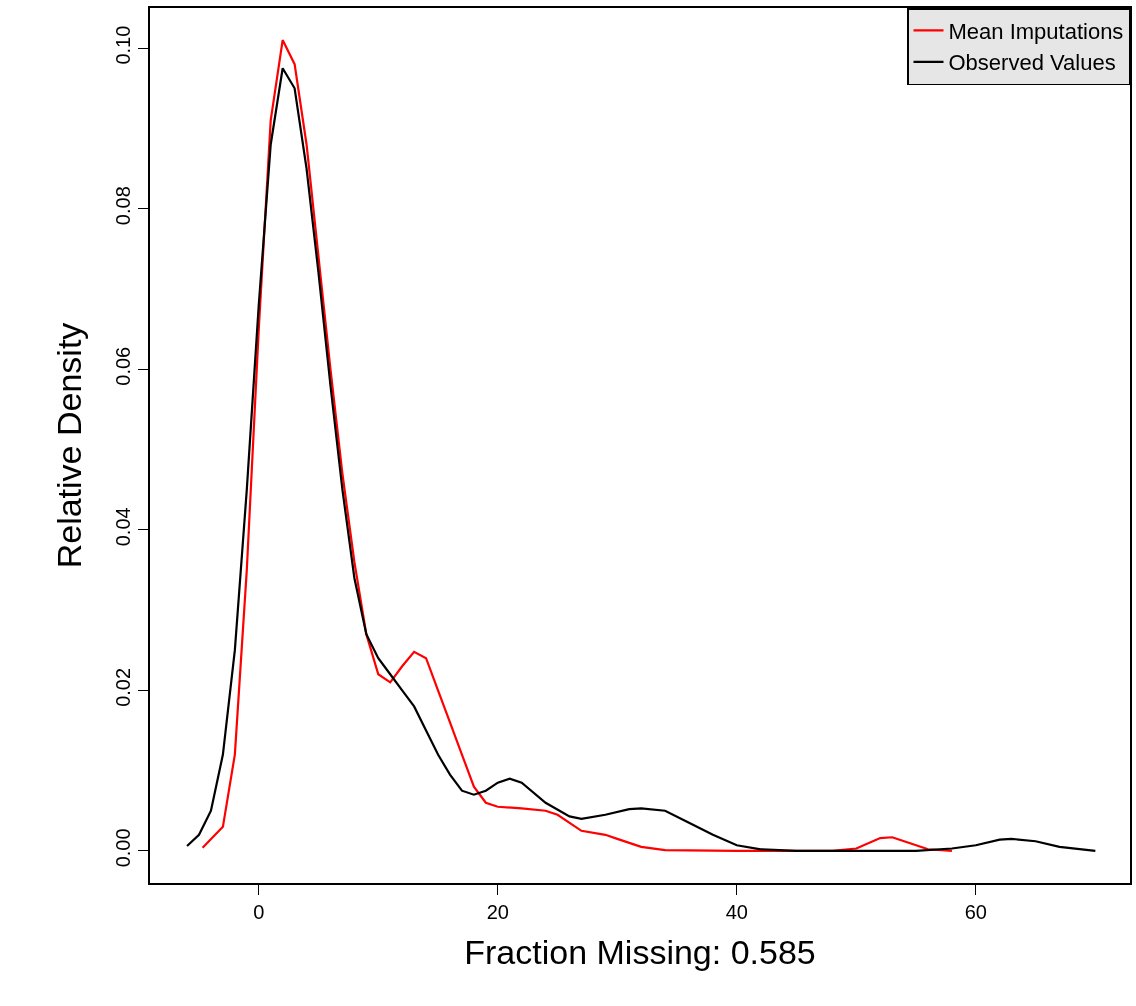  Describe the element at coordinates (123, 206) in the screenshot. I see `y-tick-label: 0.08` at that location.